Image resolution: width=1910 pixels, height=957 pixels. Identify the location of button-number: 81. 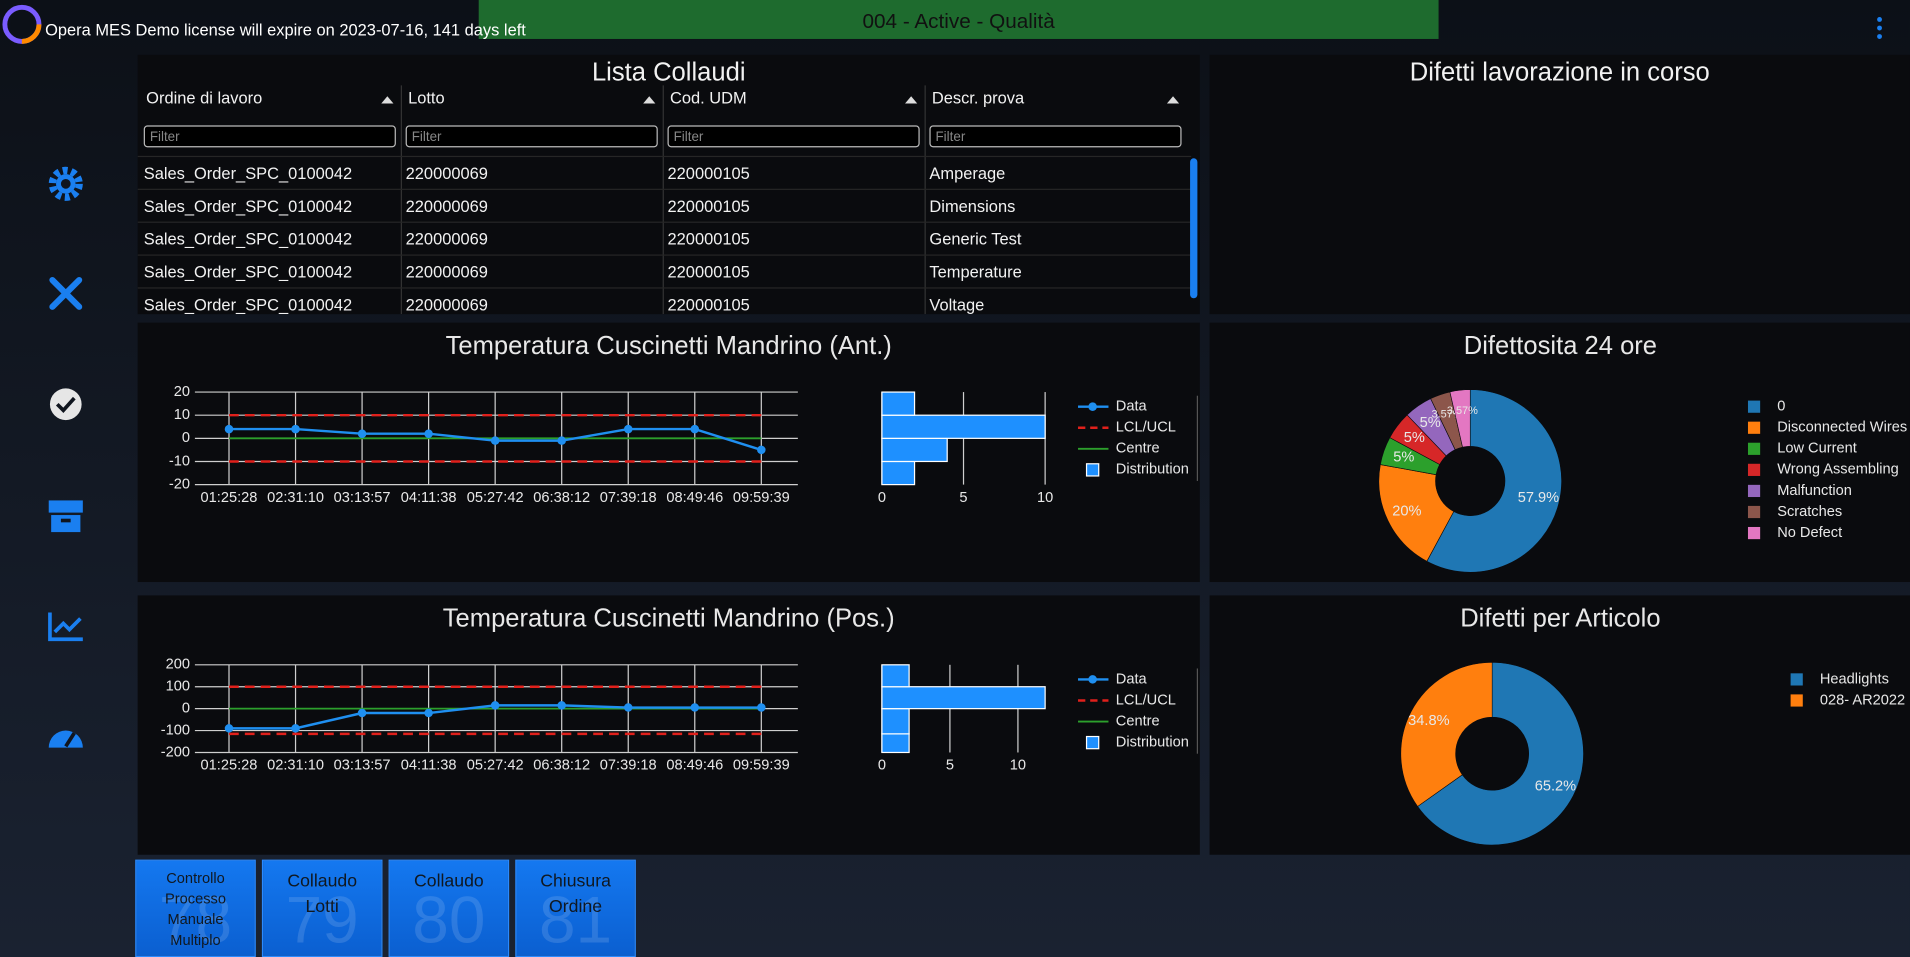
(575, 920).